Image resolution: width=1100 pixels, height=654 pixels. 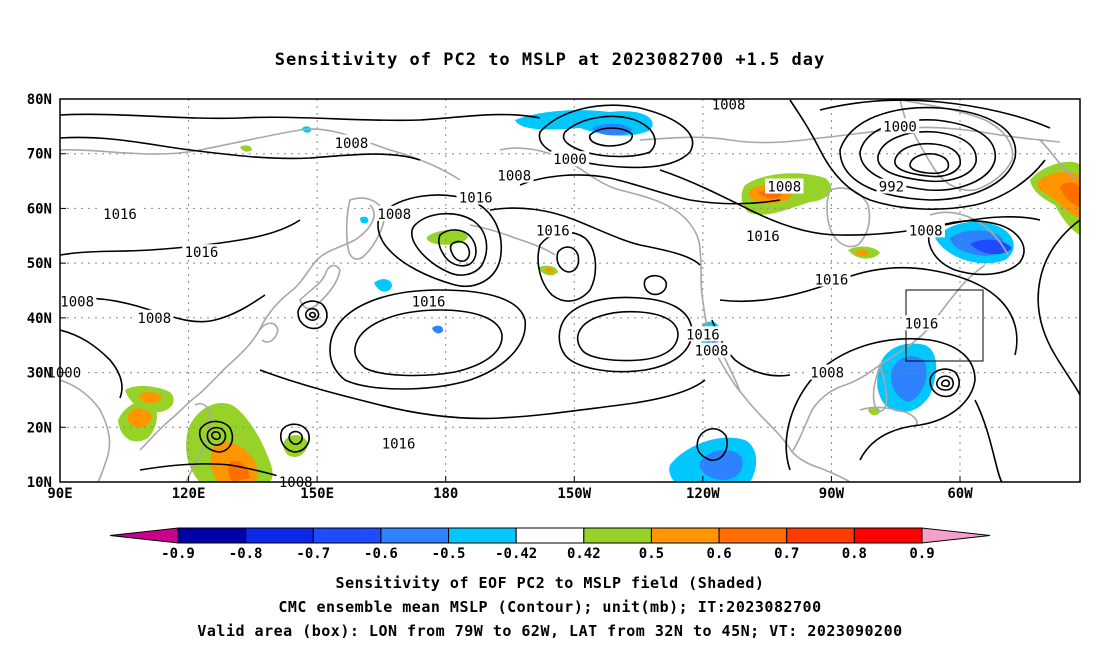 I want to click on lat-tick-label: 40N, so click(x=39, y=319).